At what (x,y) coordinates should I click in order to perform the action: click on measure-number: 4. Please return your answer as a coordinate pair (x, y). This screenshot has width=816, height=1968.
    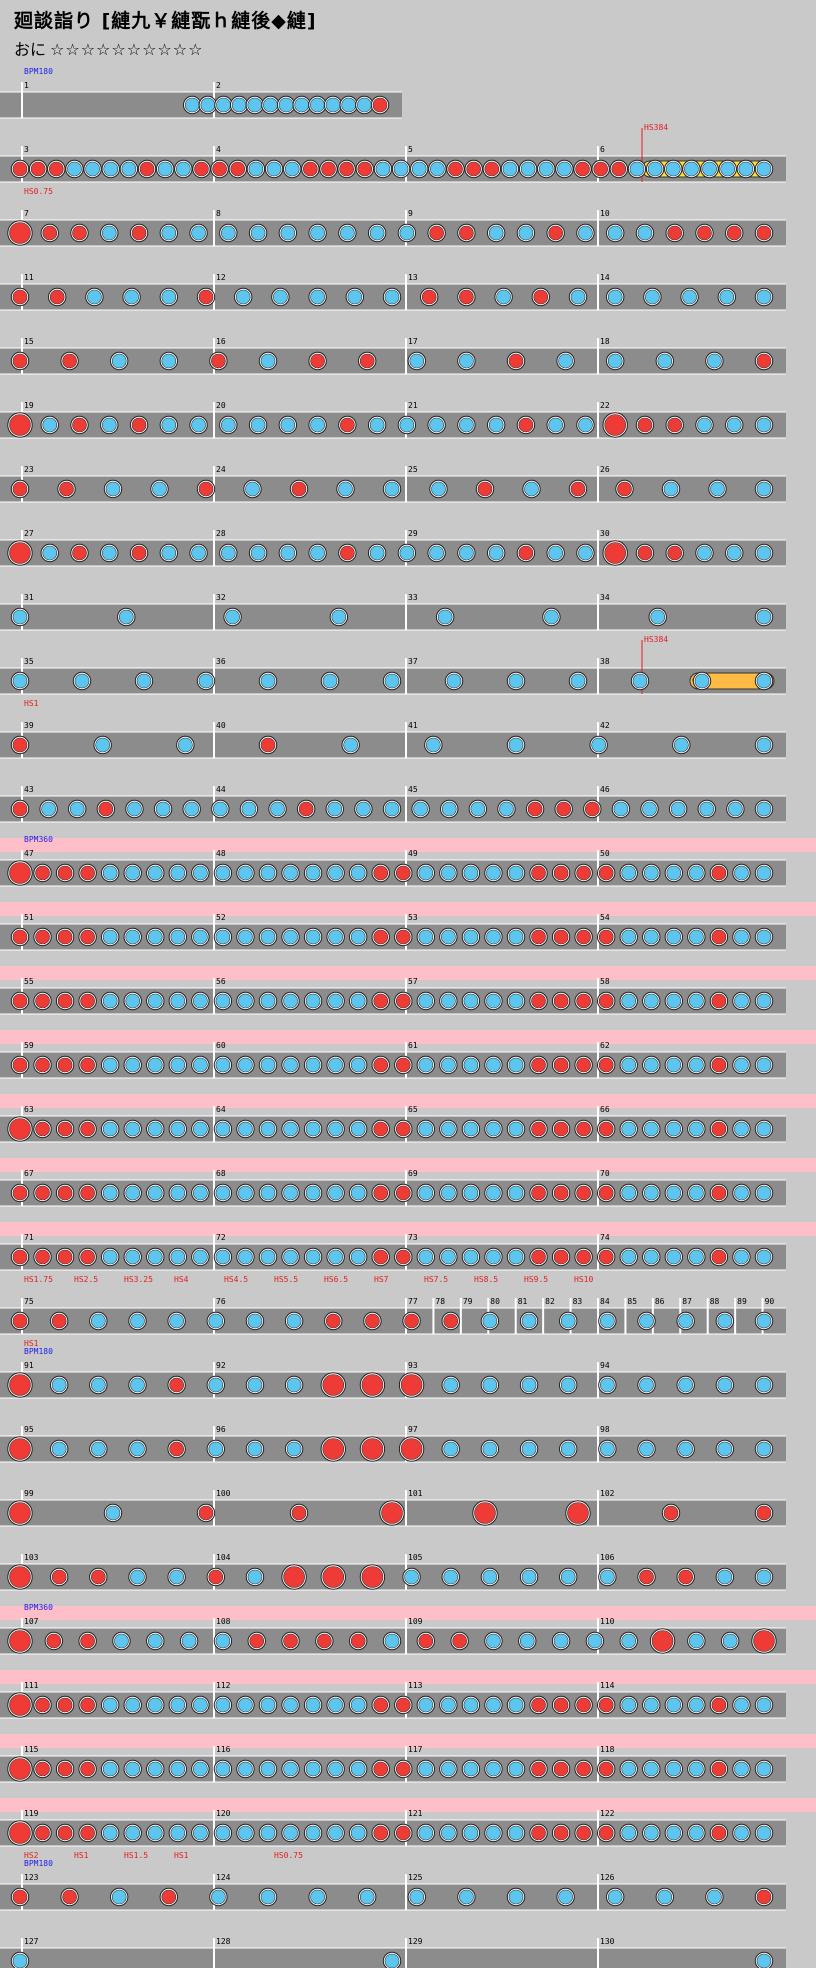
    Looking at the image, I should click on (218, 149).